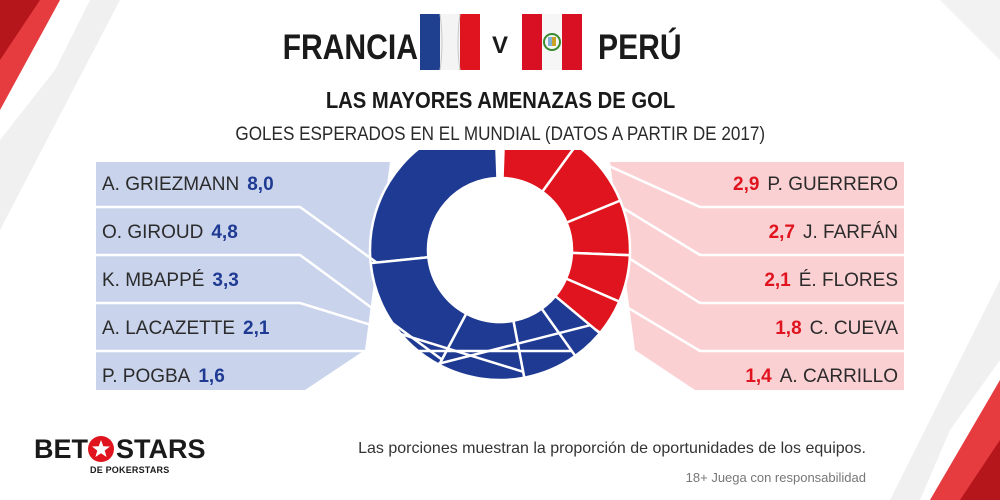 This screenshot has width=1000, height=500. I want to click on row-divider-a-griezmann, so click(237, 234).